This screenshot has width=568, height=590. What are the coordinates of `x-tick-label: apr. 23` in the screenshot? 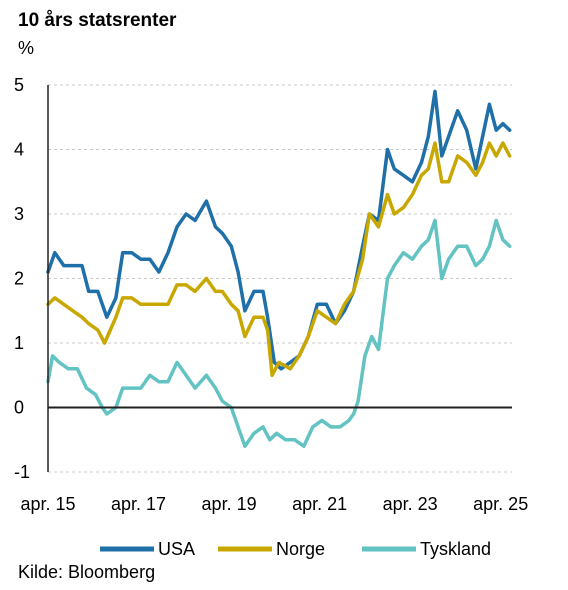 It's located at (410, 504).